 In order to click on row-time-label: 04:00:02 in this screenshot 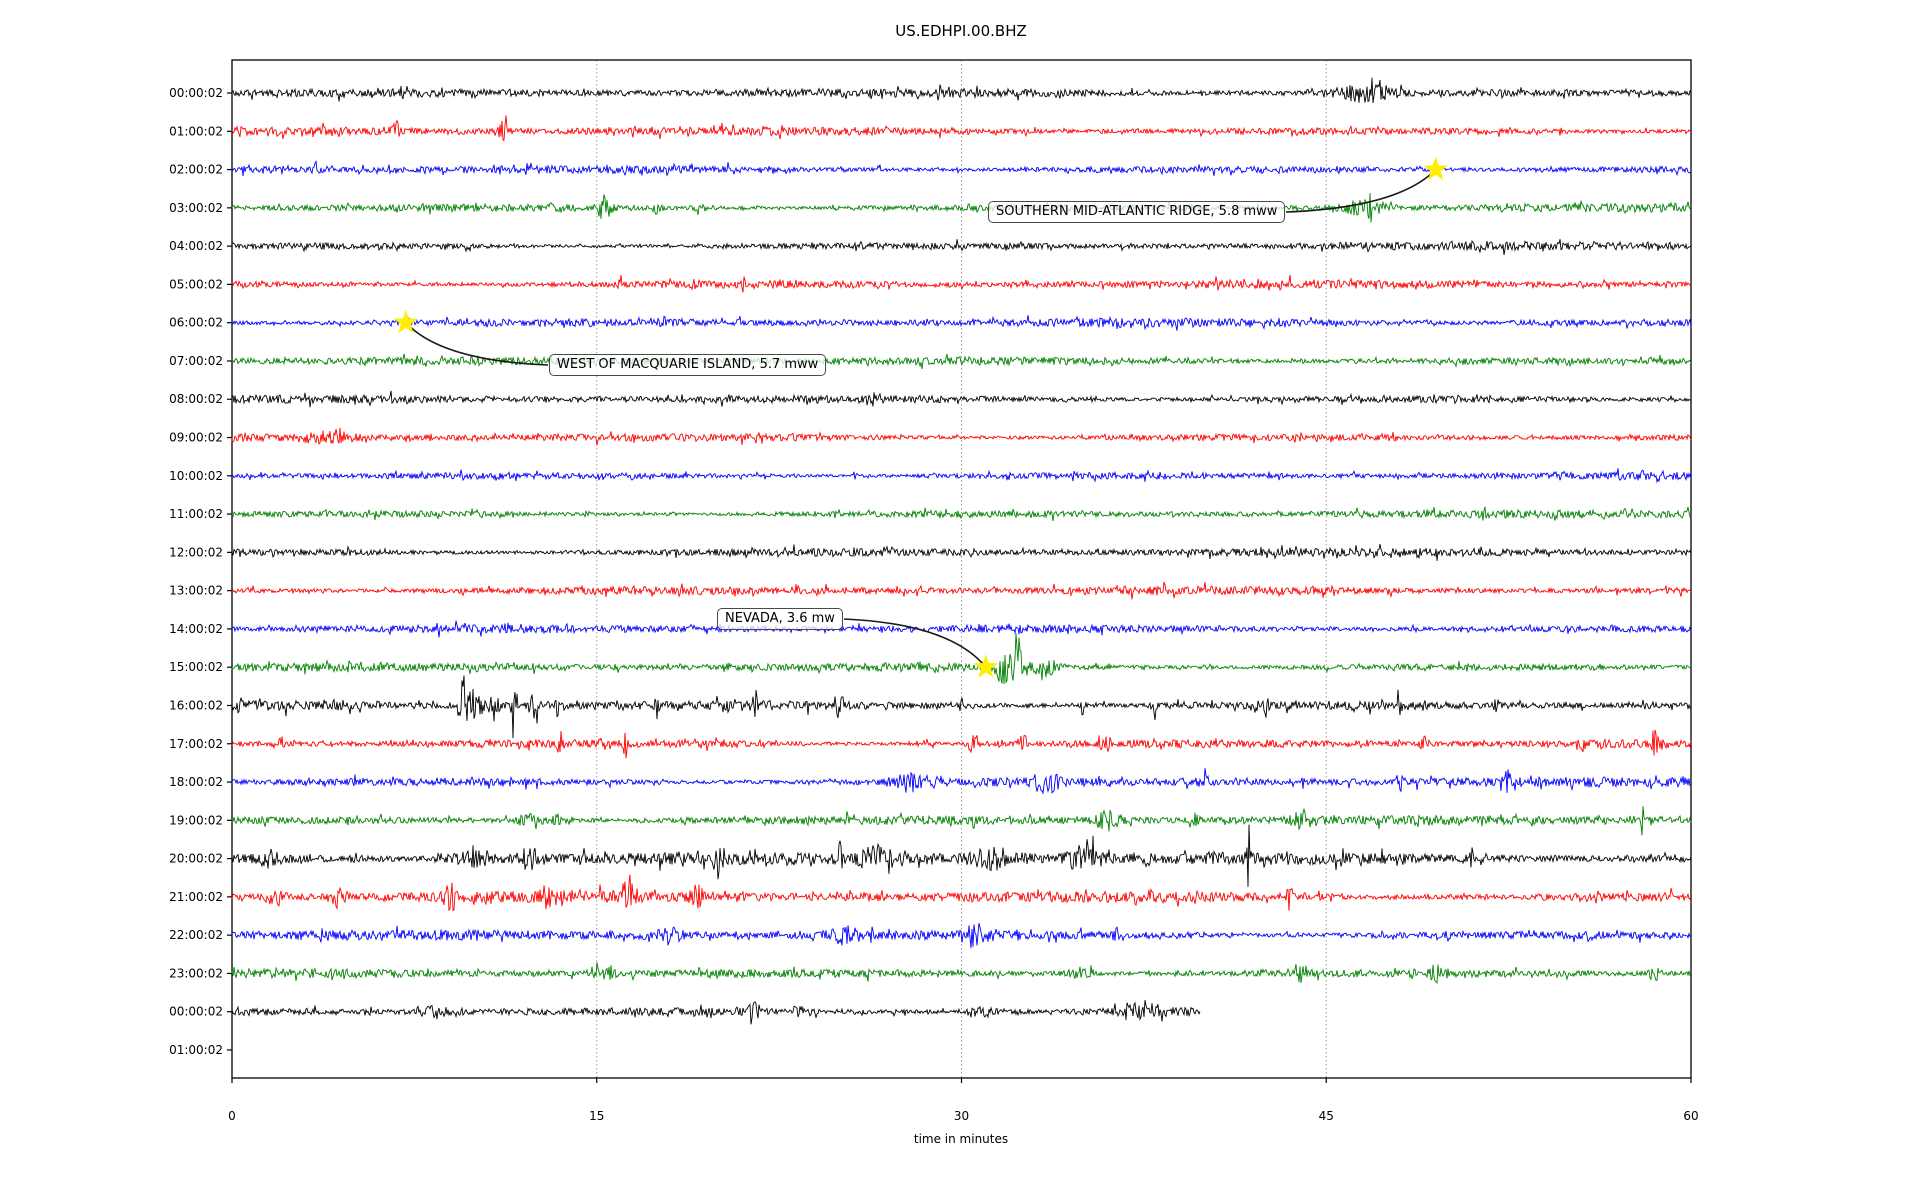, I will do `click(196, 246)`.